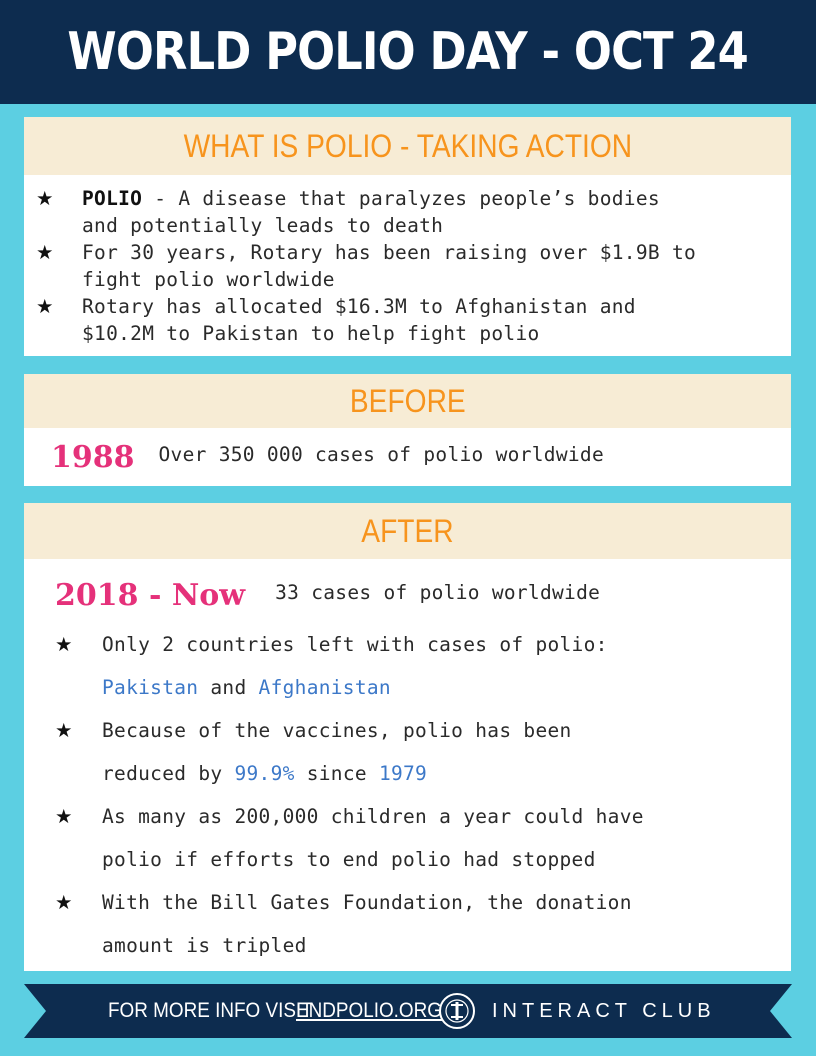 The height and width of the screenshot is (1056, 816). I want to click on endpolio-link: ENDPOLIO.ORG, so click(369, 1010).